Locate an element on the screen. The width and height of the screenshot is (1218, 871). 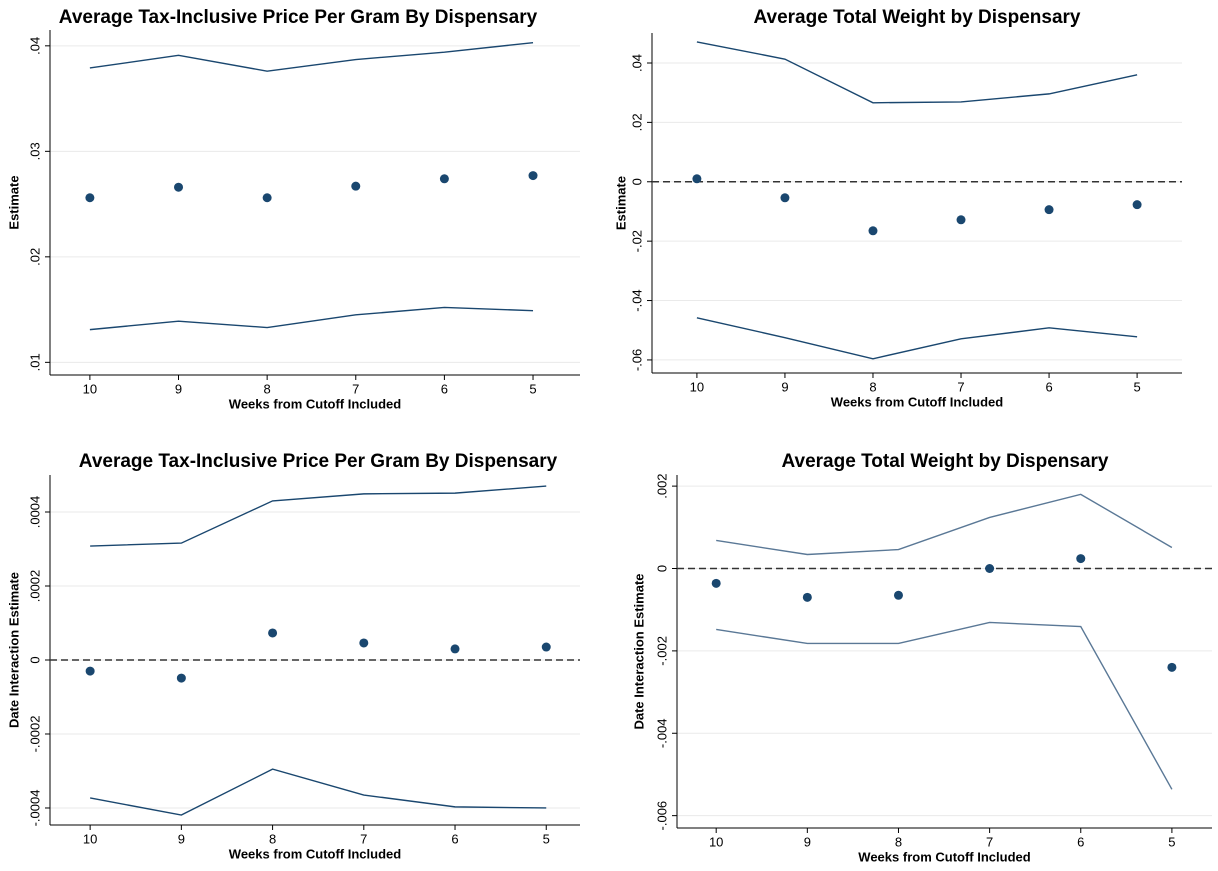
y-tick-label: .03 is located at coordinates (34, 151).